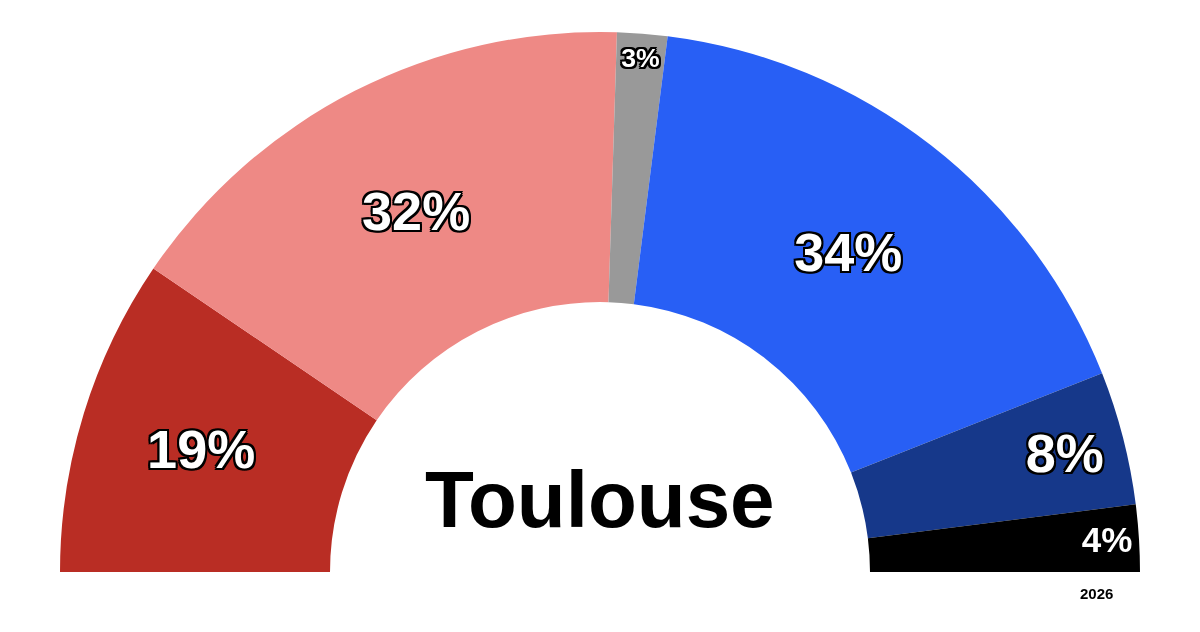 The height and width of the screenshot is (632, 1200). I want to click on data-label: 34%, so click(848, 251).